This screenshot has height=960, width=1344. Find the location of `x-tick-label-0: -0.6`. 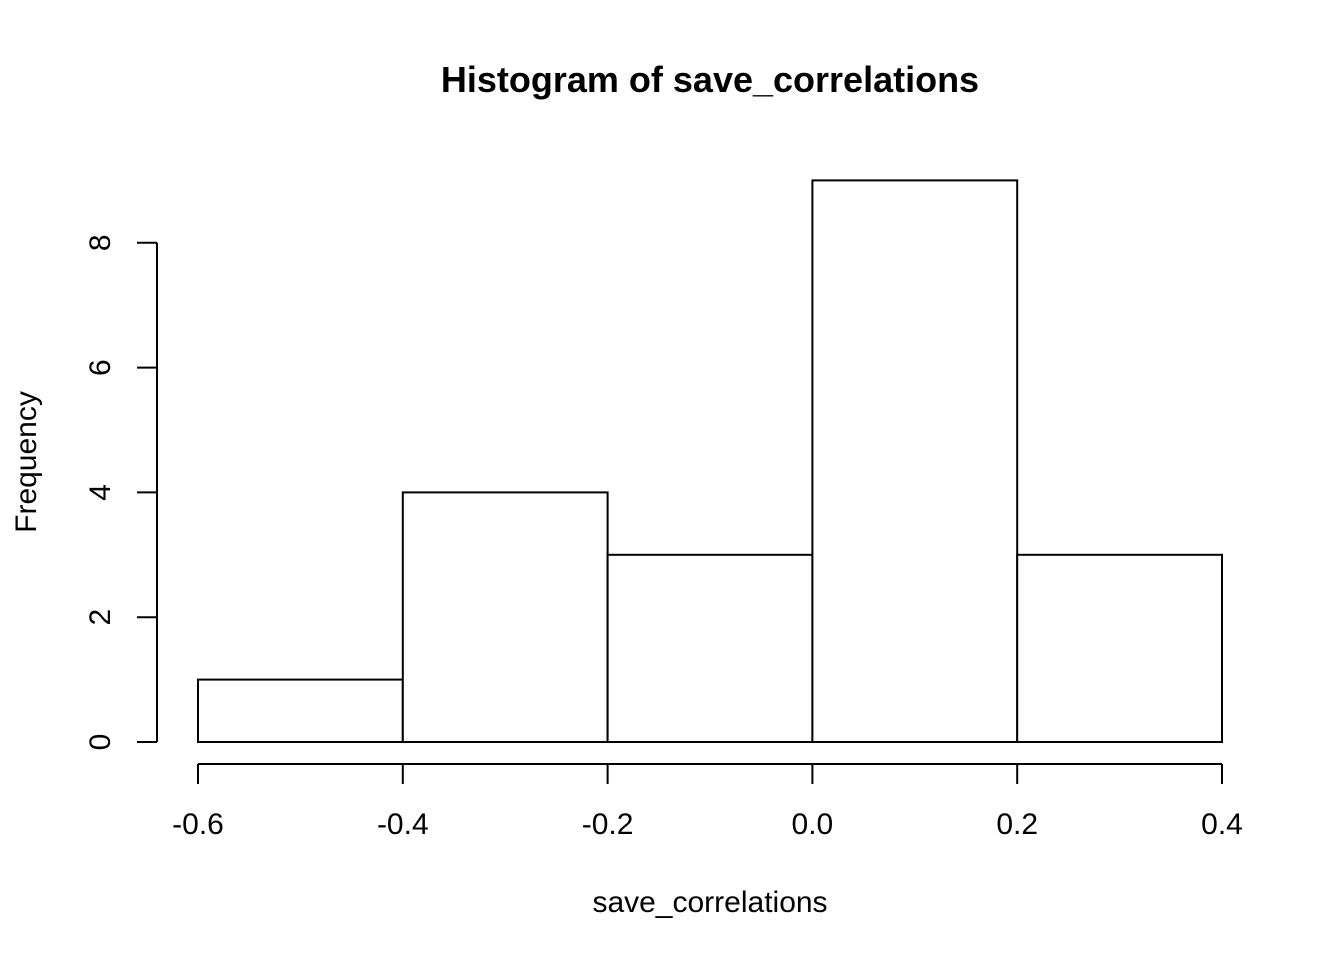

x-tick-label-0: -0.6 is located at coordinates (198, 824).